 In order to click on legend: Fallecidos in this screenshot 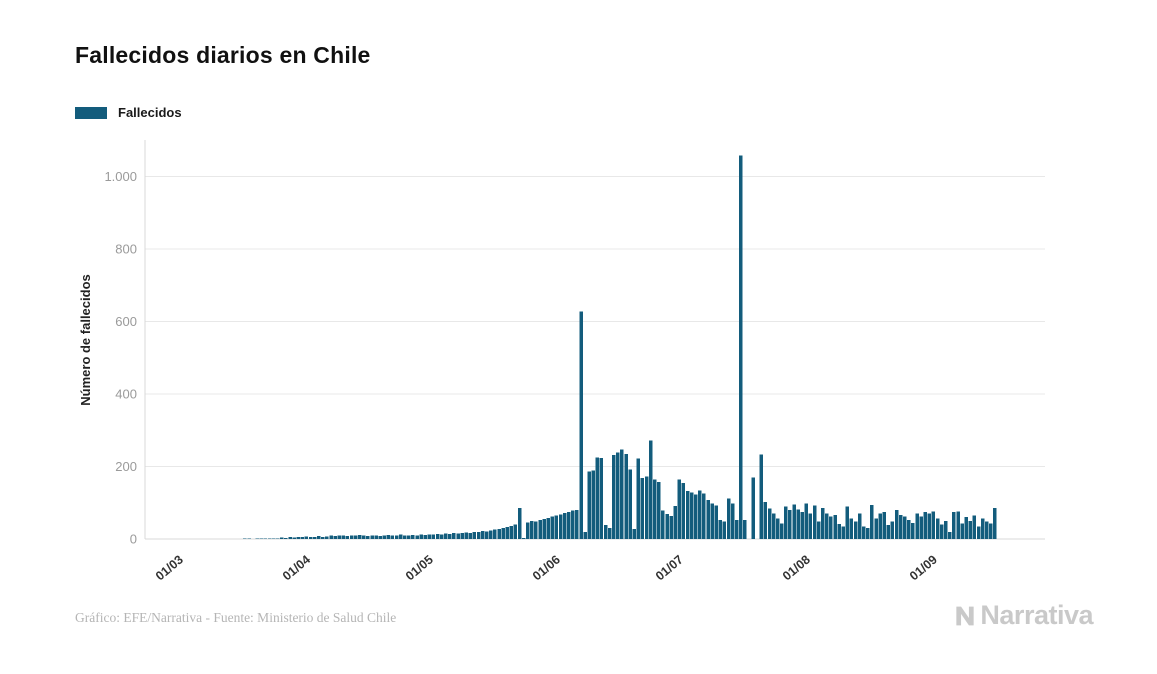, I will do `click(128, 112)`.